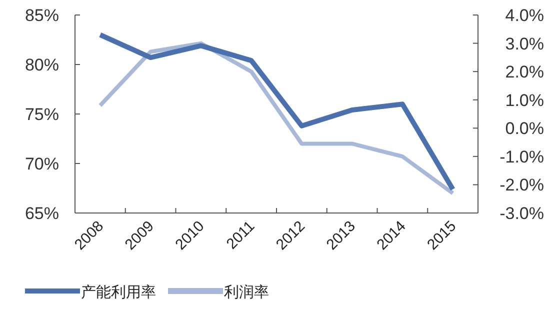  What do you see at coordinates (524, 72) in the screenshot?
I see `y2-tick-label: 2.0%` at bounding box center [524, 72].